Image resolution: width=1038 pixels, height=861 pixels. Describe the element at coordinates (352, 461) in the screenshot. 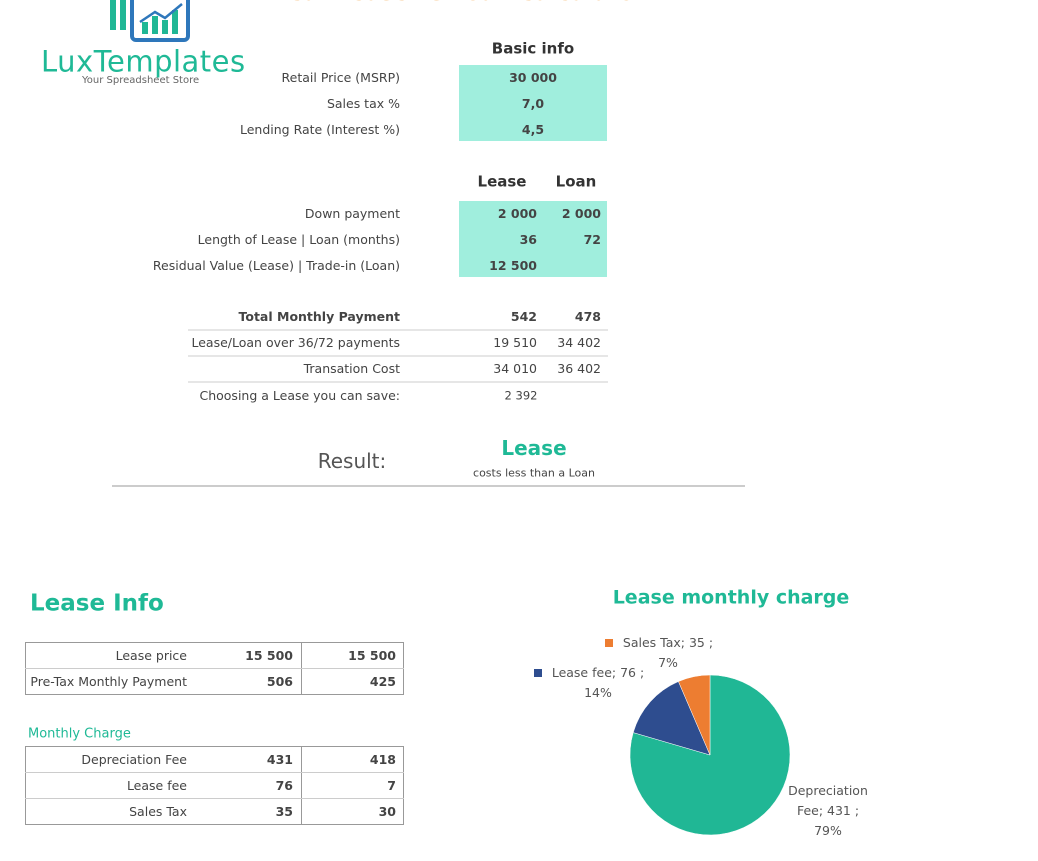

I see `result-label: Result:` at that location.